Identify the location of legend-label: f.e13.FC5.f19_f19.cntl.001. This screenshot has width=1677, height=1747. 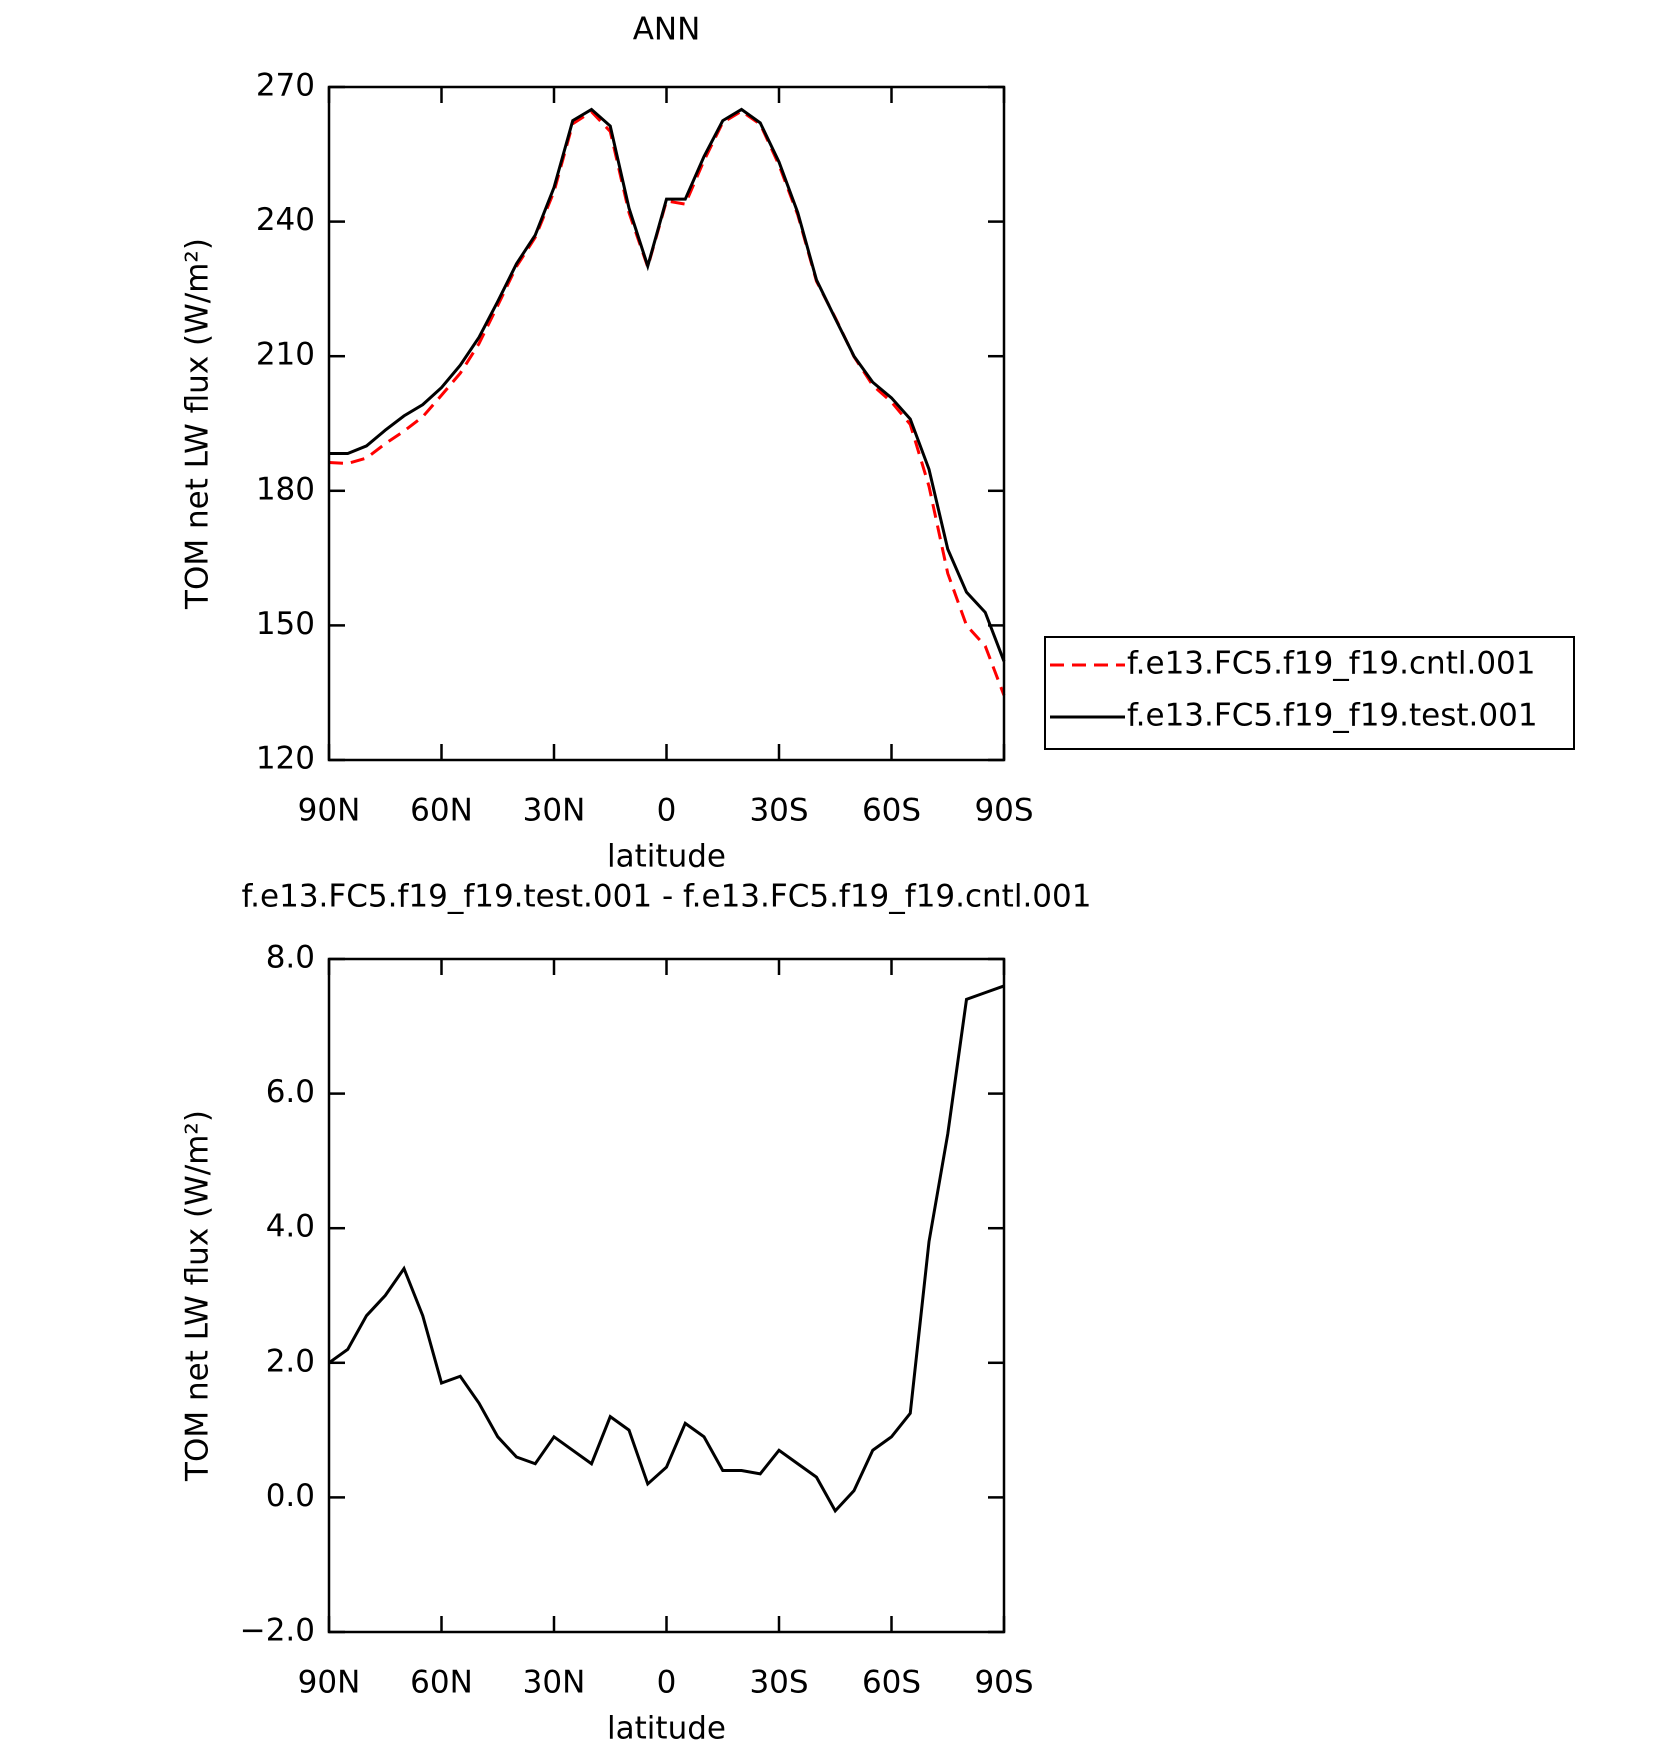
(1331, 664).